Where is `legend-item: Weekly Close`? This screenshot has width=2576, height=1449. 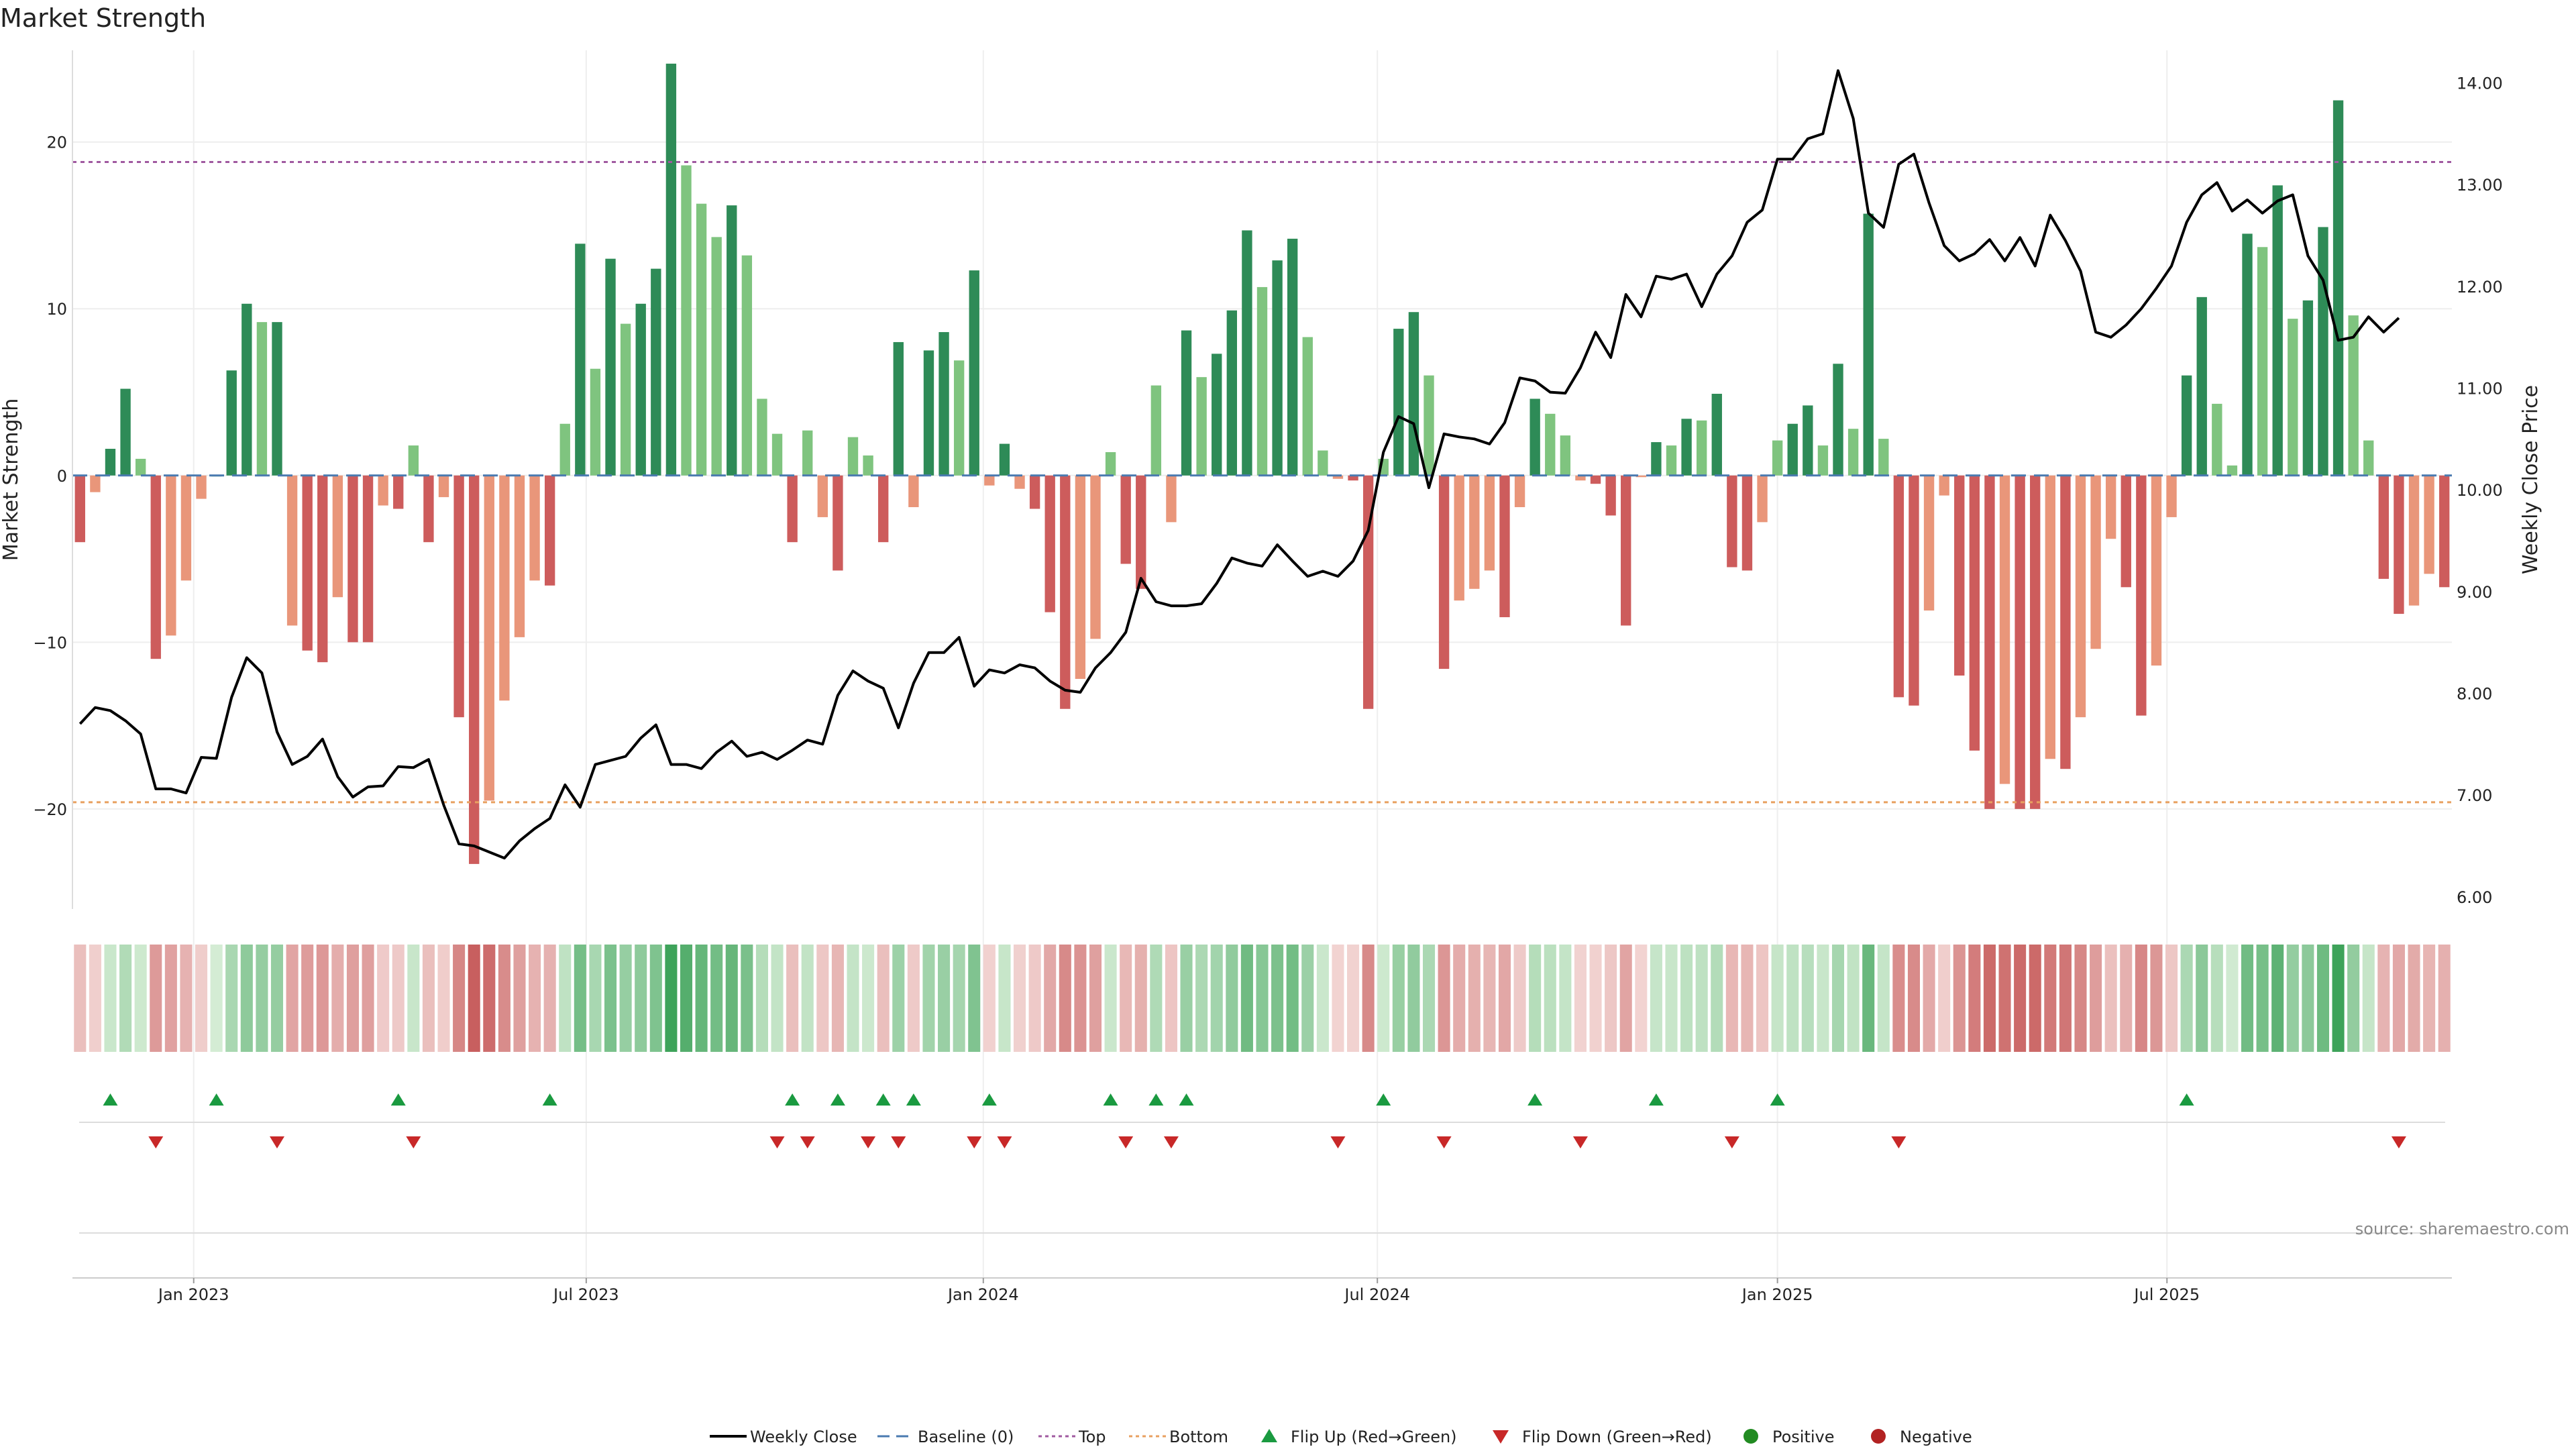
legend-item: Weekly Close is located at coordinates (783, 1437).